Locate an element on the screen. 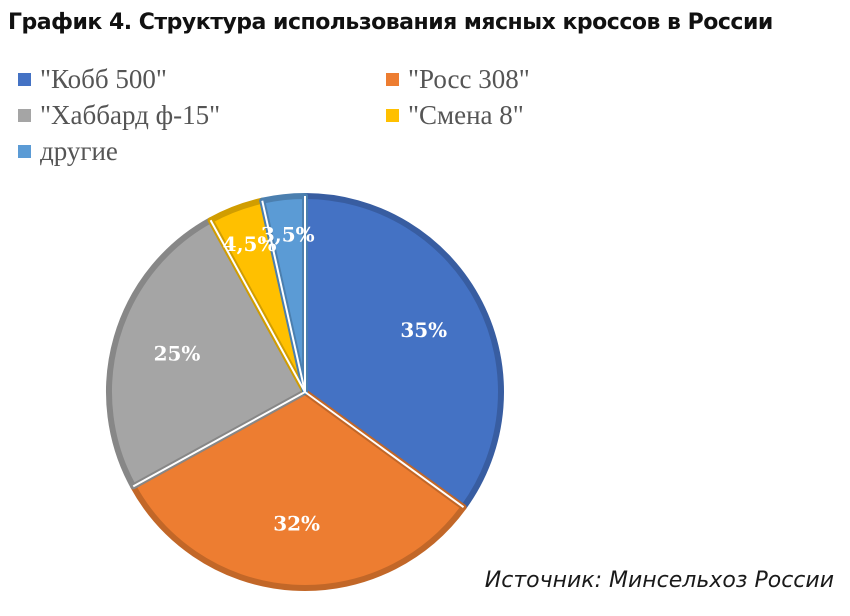 The image size is (850, 616). data-label-4: 3,5% is located at coordinates (288, 235).